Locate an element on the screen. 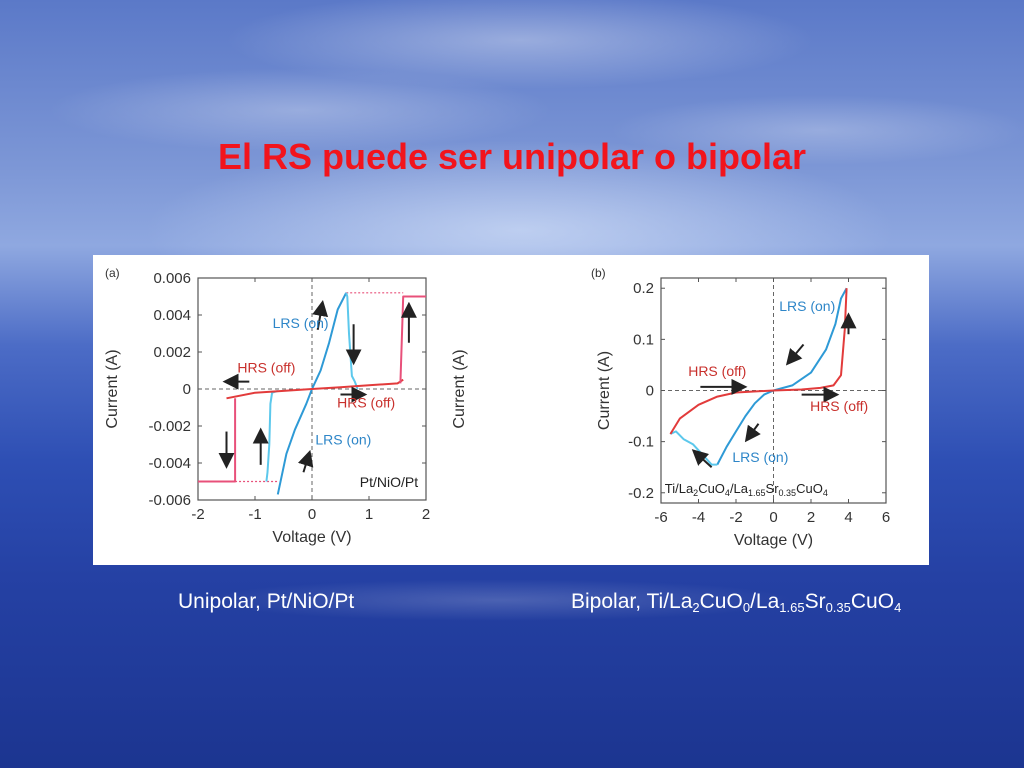 This screenshot has width=1024, height=768. panel-a-xlabel: Voltage (V) is located at coordinates (311, 537).